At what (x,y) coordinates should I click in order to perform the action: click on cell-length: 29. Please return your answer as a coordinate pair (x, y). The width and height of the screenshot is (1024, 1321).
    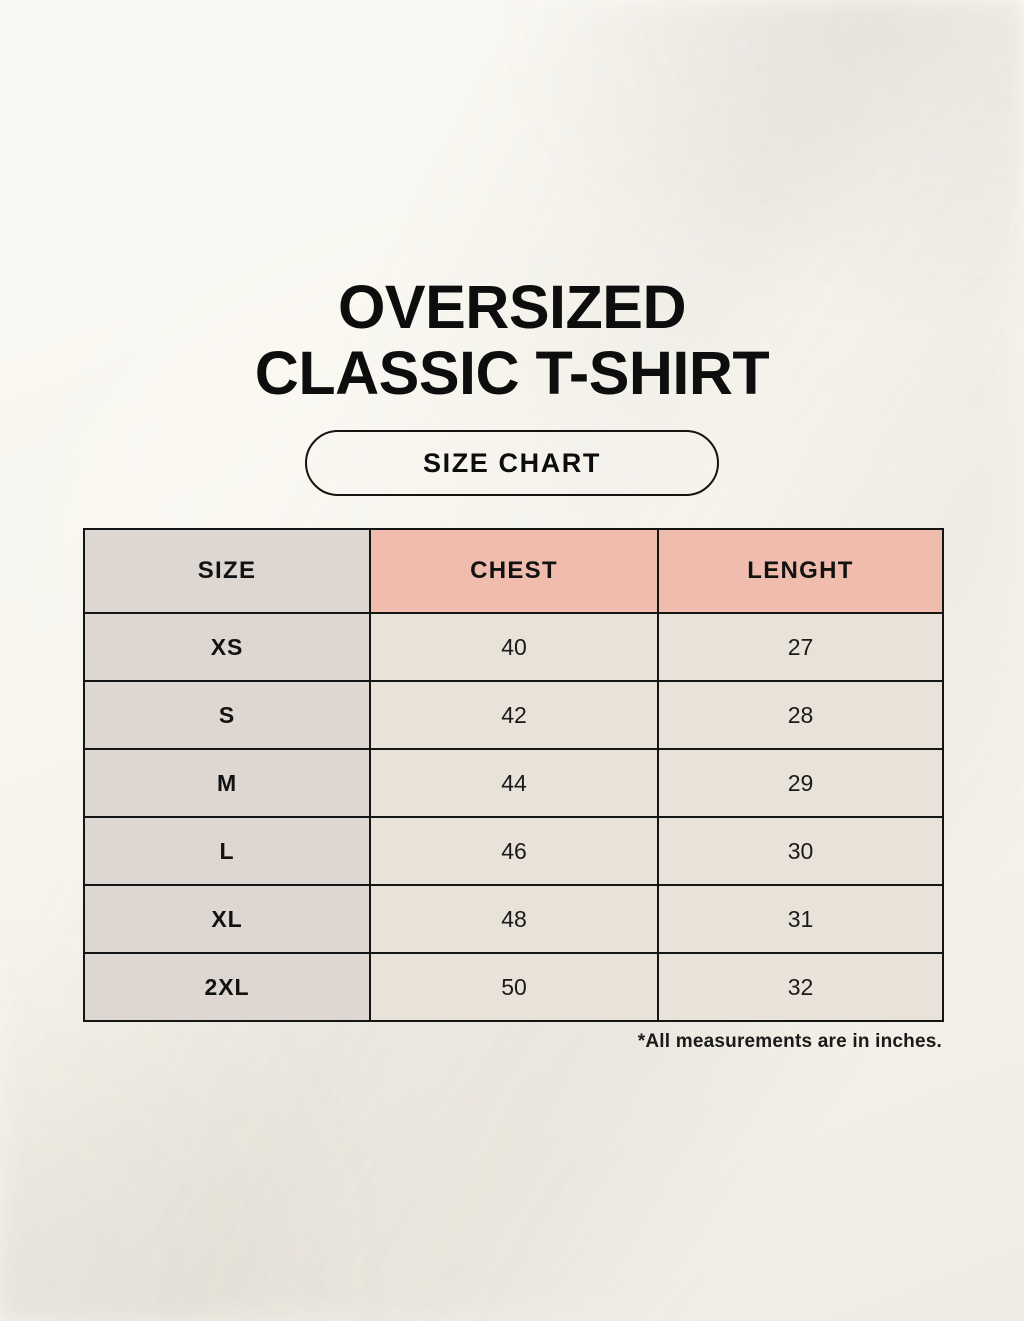
    Looking at the image, I should click on (800, 783).